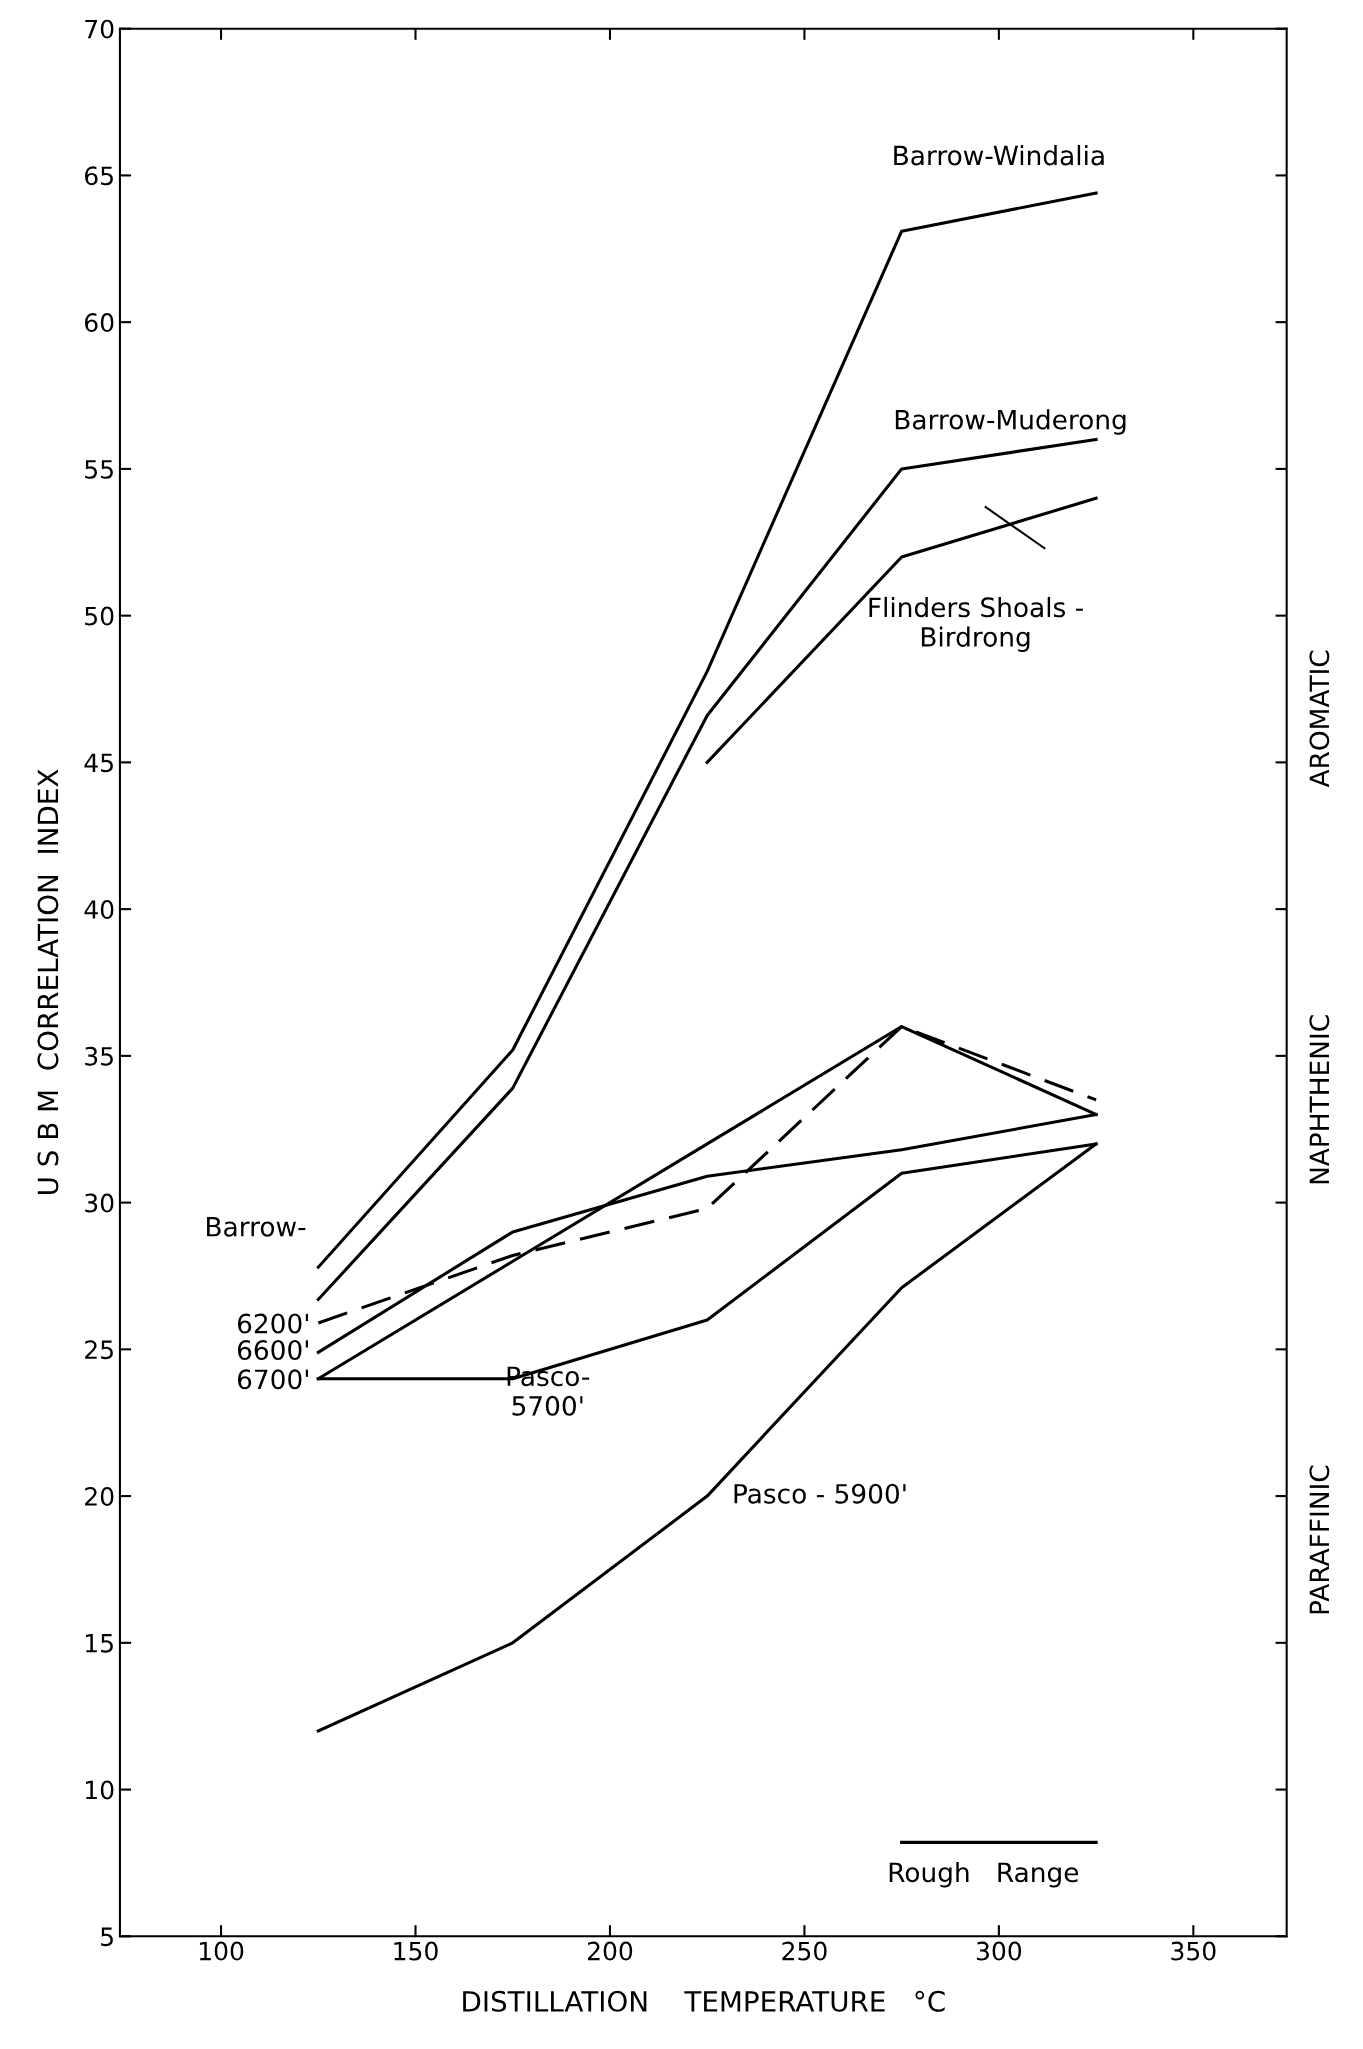 Image resolution: width=1363 pixels, height=2049 pixels. What do you see at coordinates (272, 1323) in the screenshot?
I see `series-label: 6200'` at bounding box center [272, 1323].